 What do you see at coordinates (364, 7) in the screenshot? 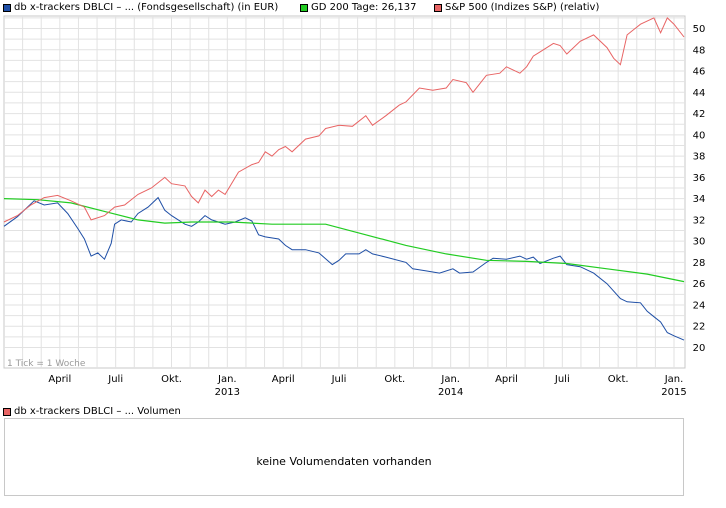
I see `legend-label-gd200: GD 200 Tage: 26,137` at bounding box center [364, 7].